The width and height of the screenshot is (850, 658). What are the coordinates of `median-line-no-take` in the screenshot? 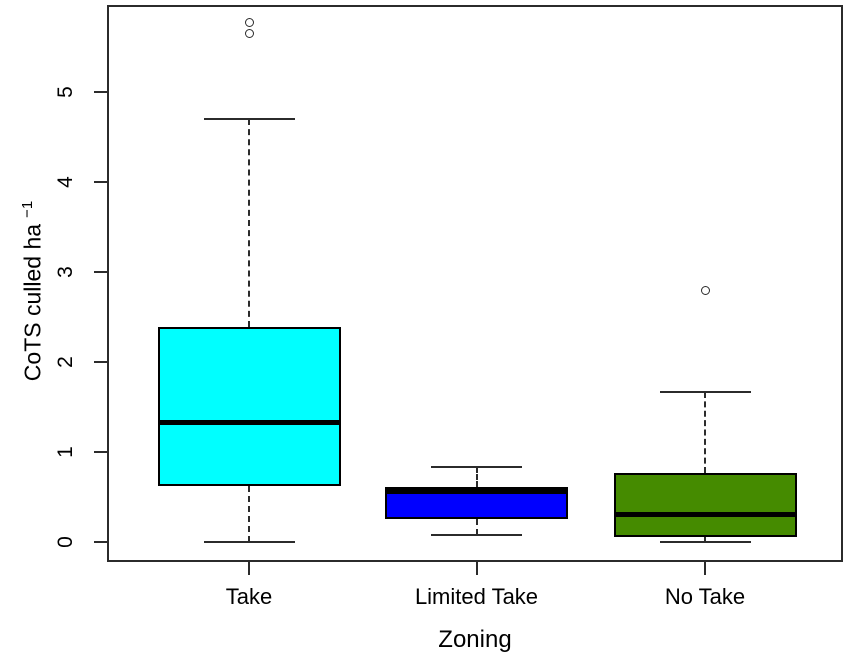 It's located at (705, 514).